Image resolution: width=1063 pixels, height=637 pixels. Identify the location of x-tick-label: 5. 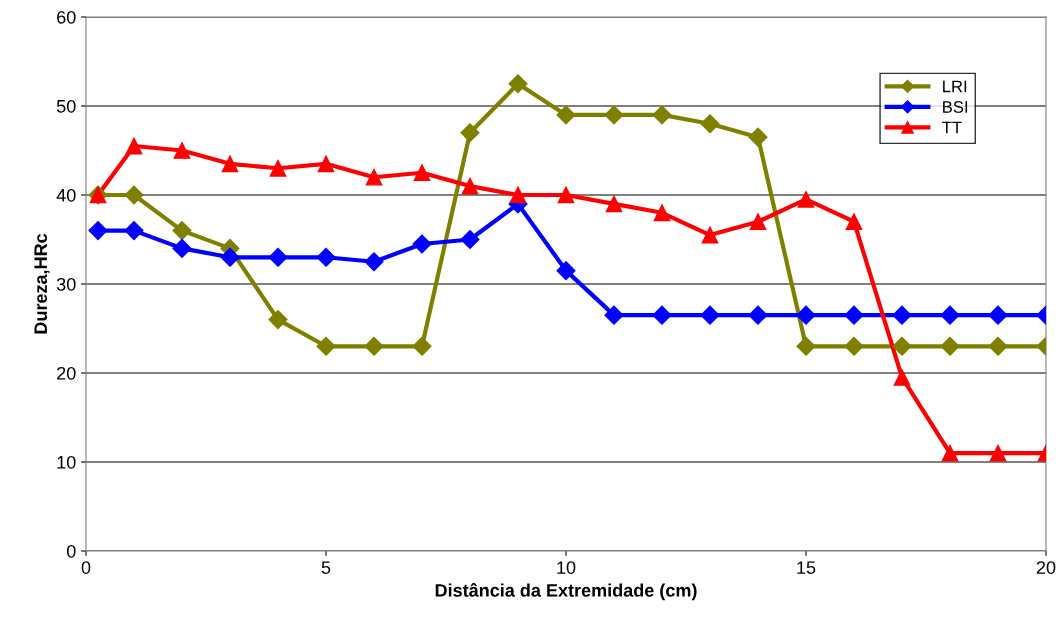
(326, 567).